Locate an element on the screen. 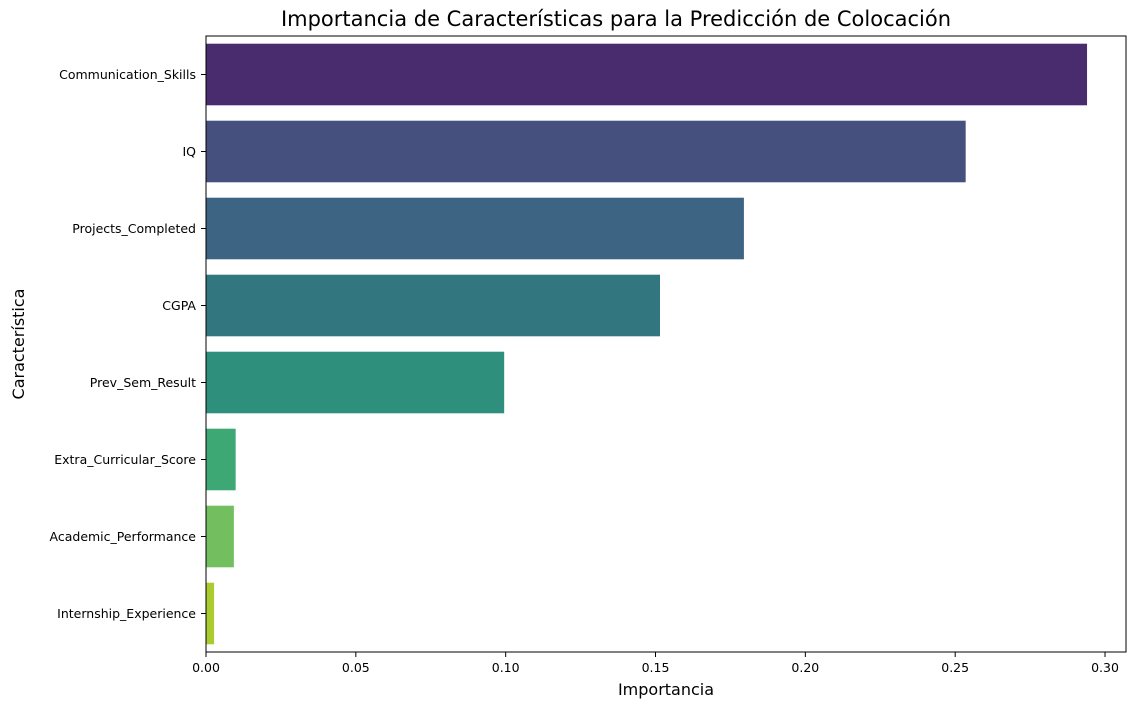  y-axis-label: Característica is located at coordinates (18, 344).